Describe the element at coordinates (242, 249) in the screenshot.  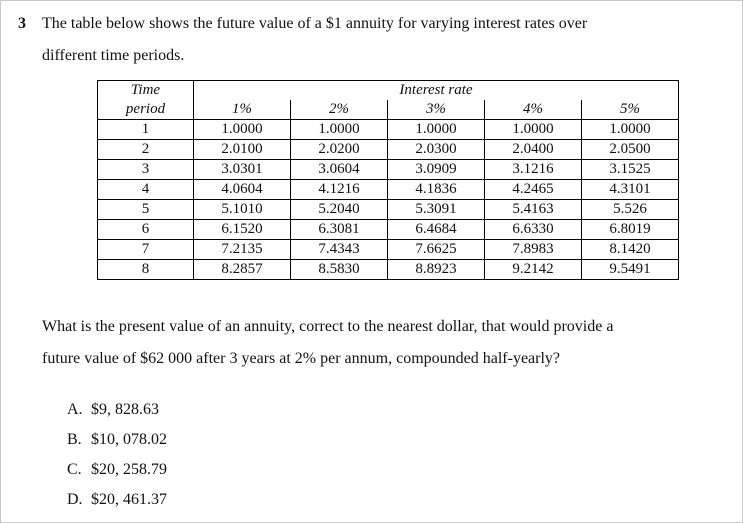
I see `value-cell: 7.2135` at that location.